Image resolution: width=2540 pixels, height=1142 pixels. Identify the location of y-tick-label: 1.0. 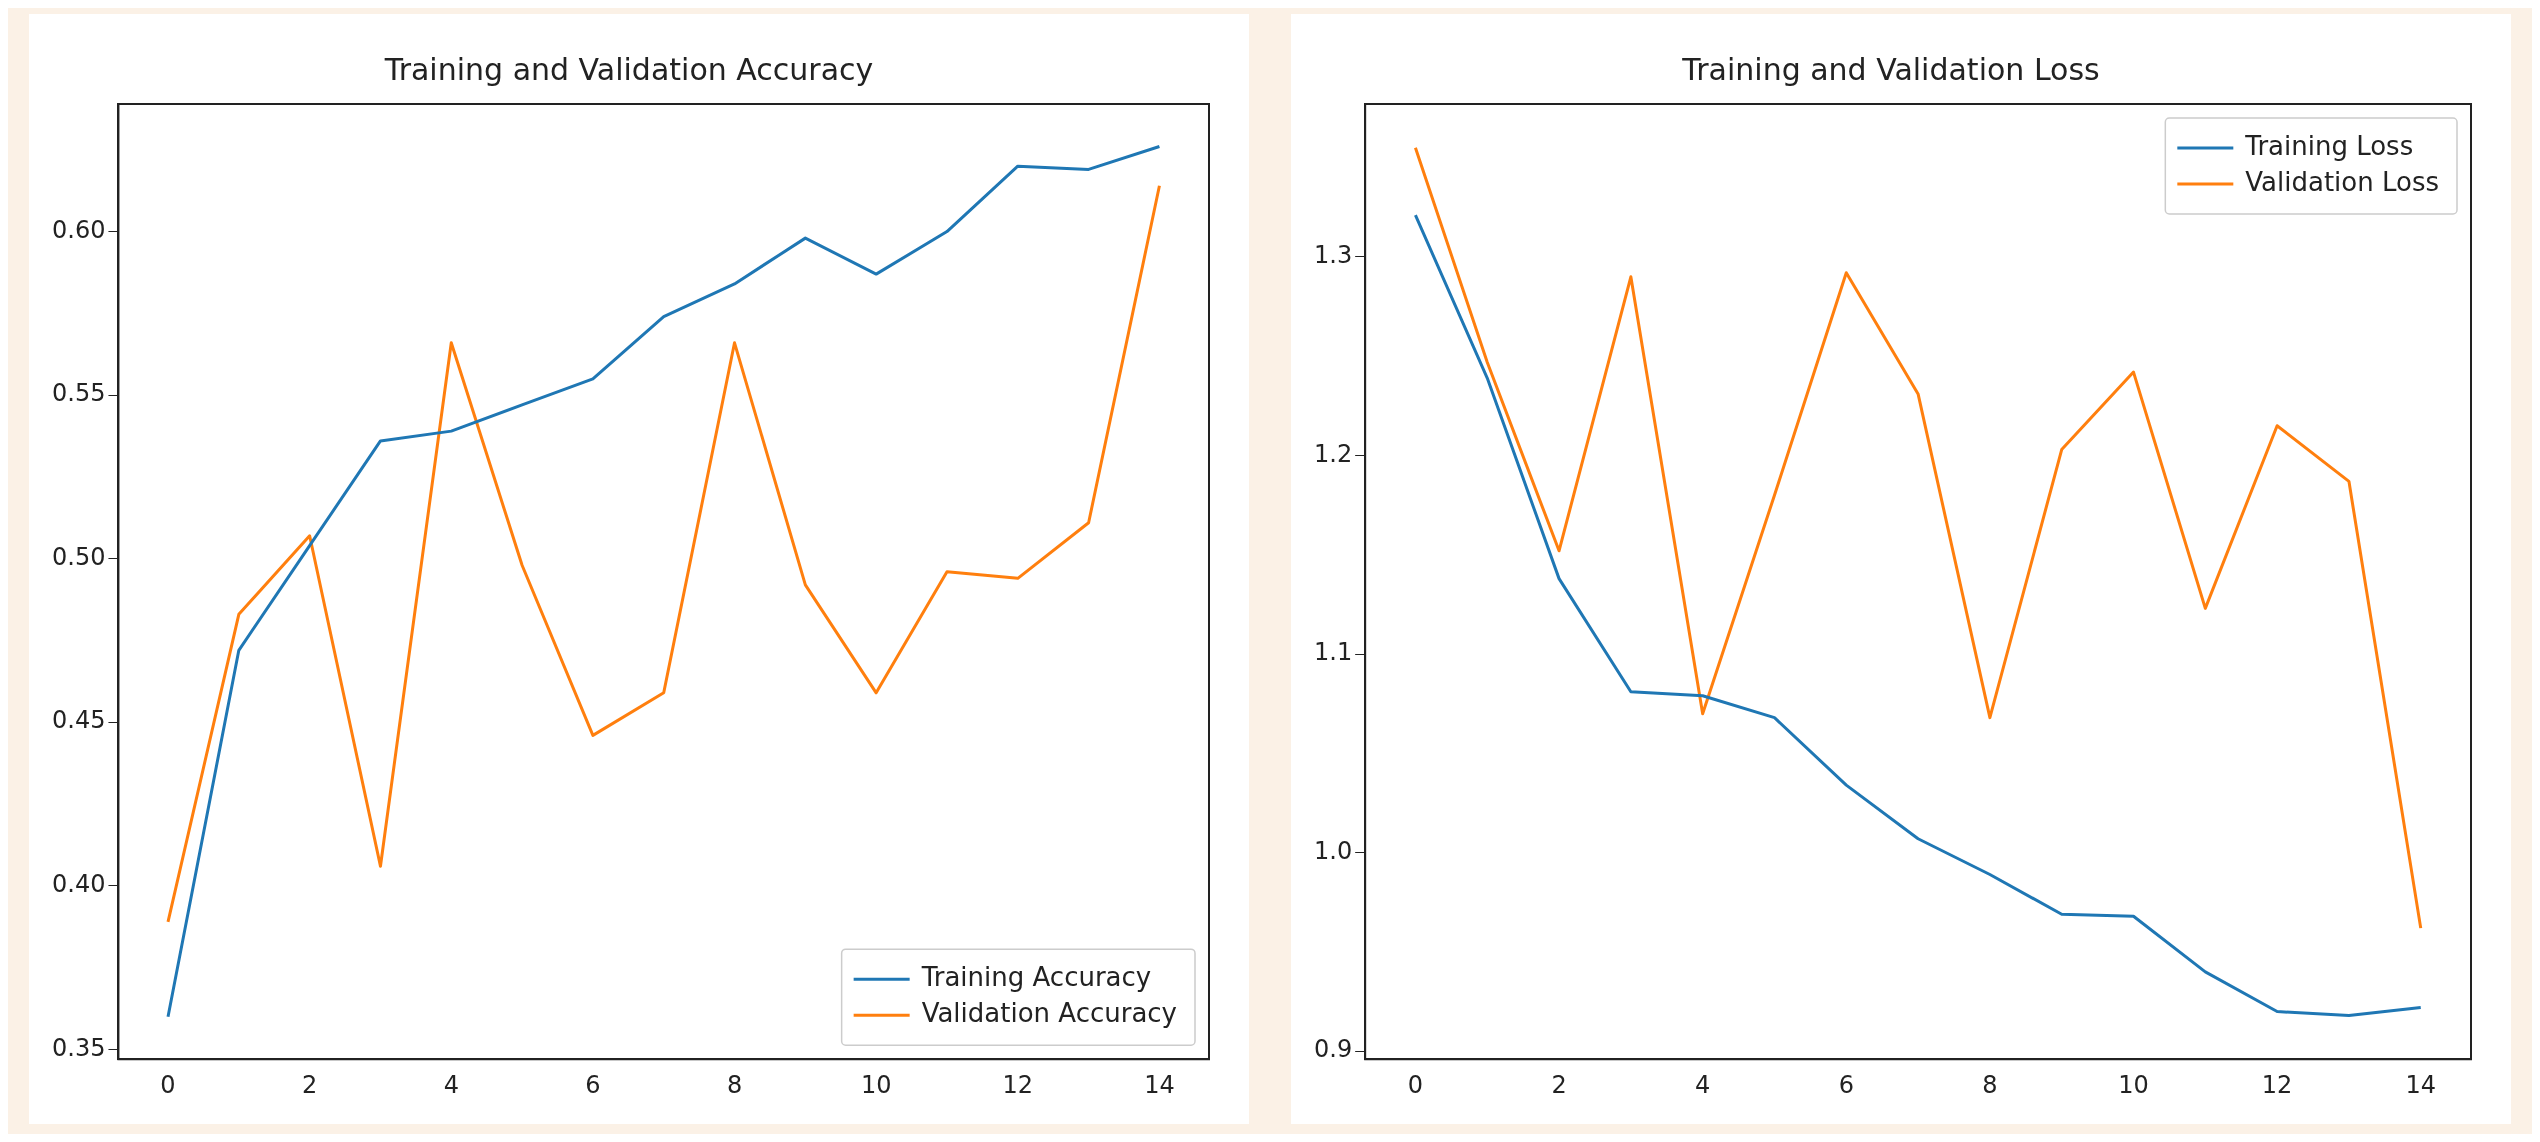
(1333, 850).